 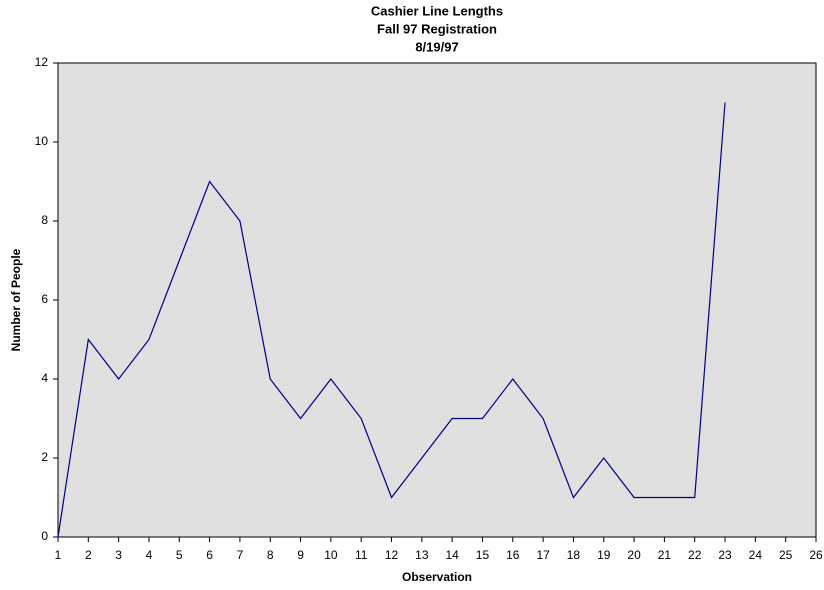 I want to click on x-tick-label: 13, so click(x=422, y=555).